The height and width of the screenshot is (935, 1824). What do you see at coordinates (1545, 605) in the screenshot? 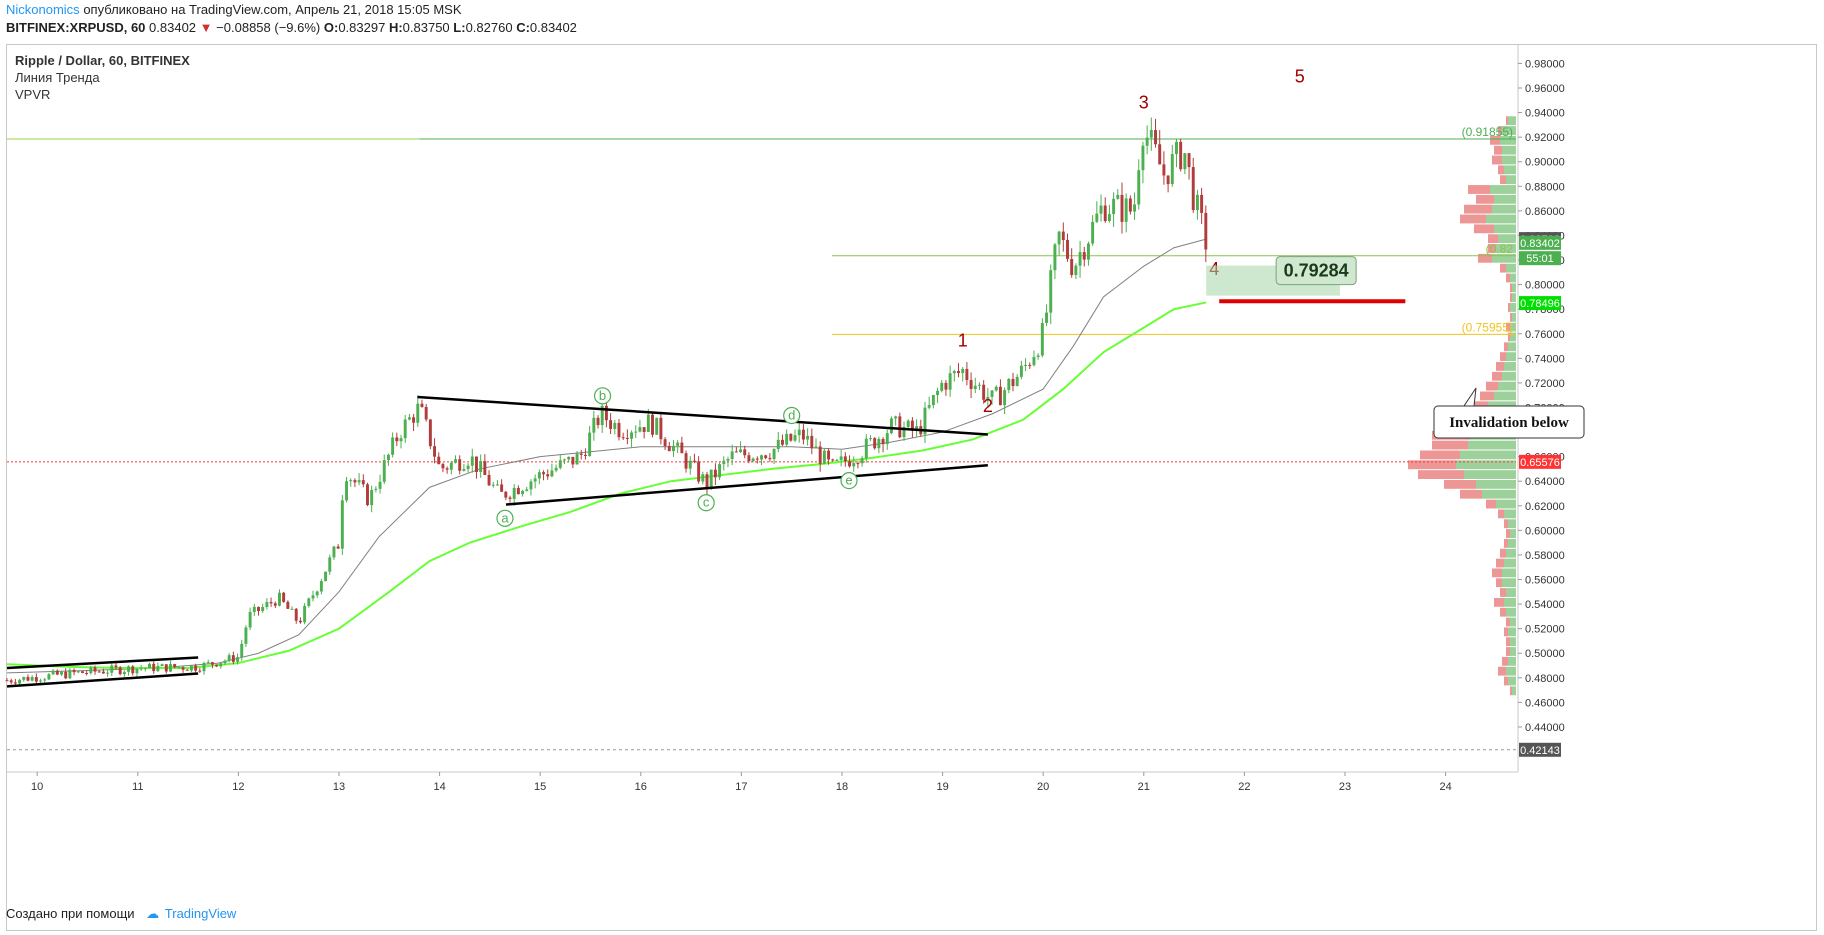
I see `y-tick-label: 0.54000` at bounding box center [1545, 605].